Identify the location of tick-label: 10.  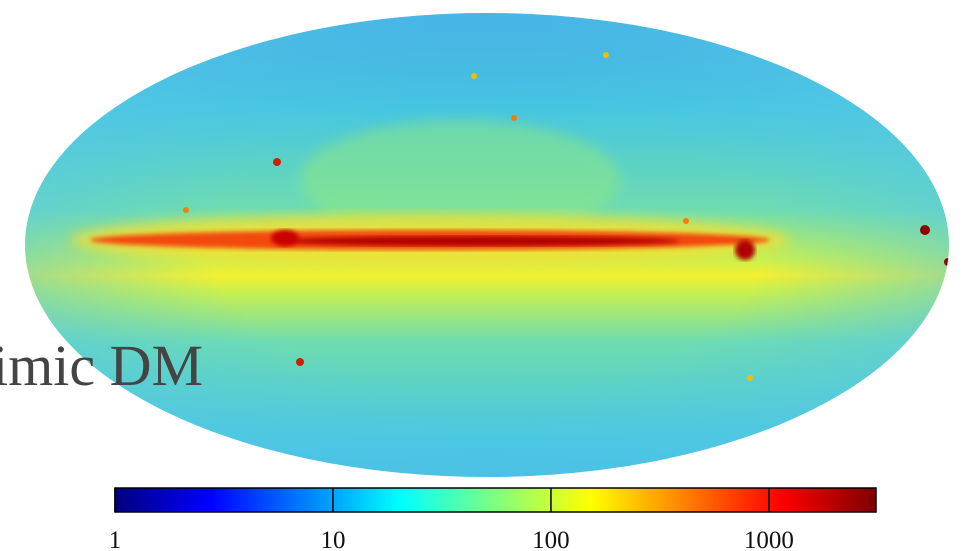
(332, 539).